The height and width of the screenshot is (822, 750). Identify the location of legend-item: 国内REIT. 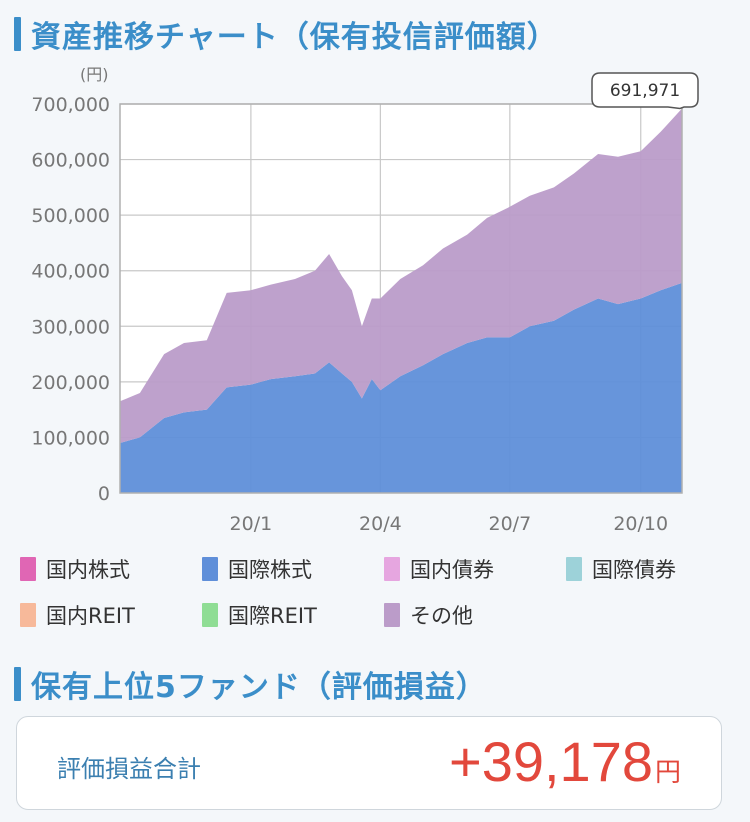
(111, 615).